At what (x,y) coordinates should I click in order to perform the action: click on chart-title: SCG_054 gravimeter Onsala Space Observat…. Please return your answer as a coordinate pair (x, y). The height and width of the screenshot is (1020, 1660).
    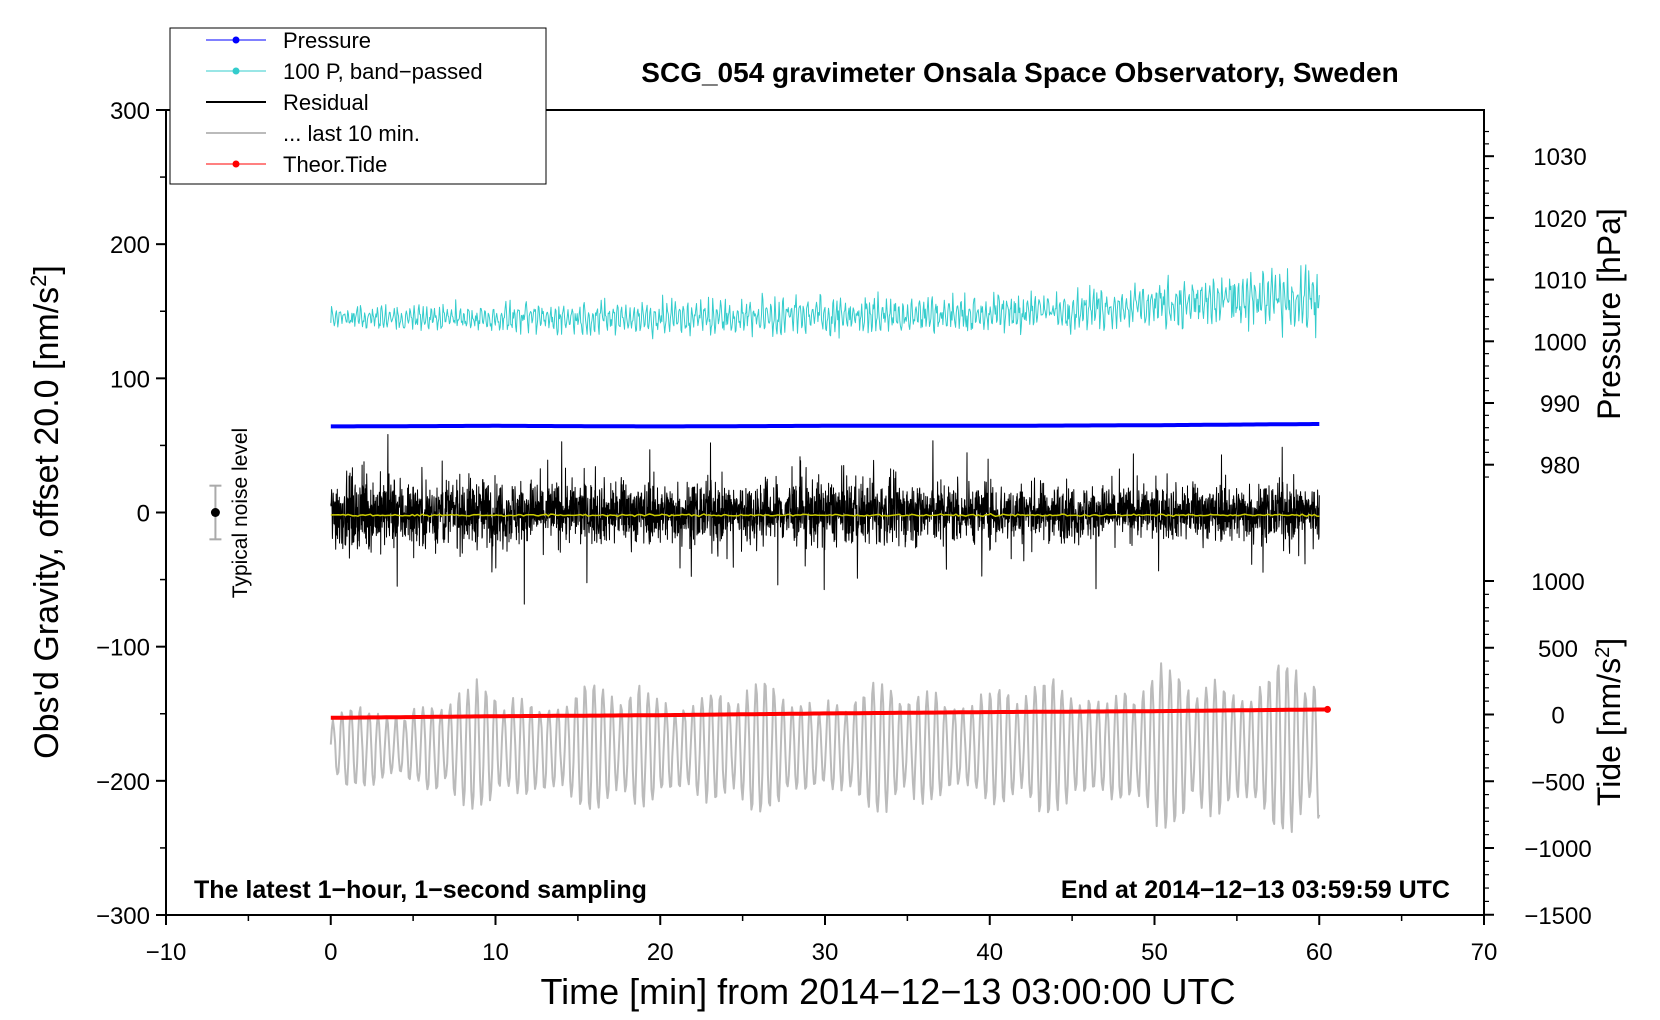
    Looking at the image, I should click on (1019, 72).